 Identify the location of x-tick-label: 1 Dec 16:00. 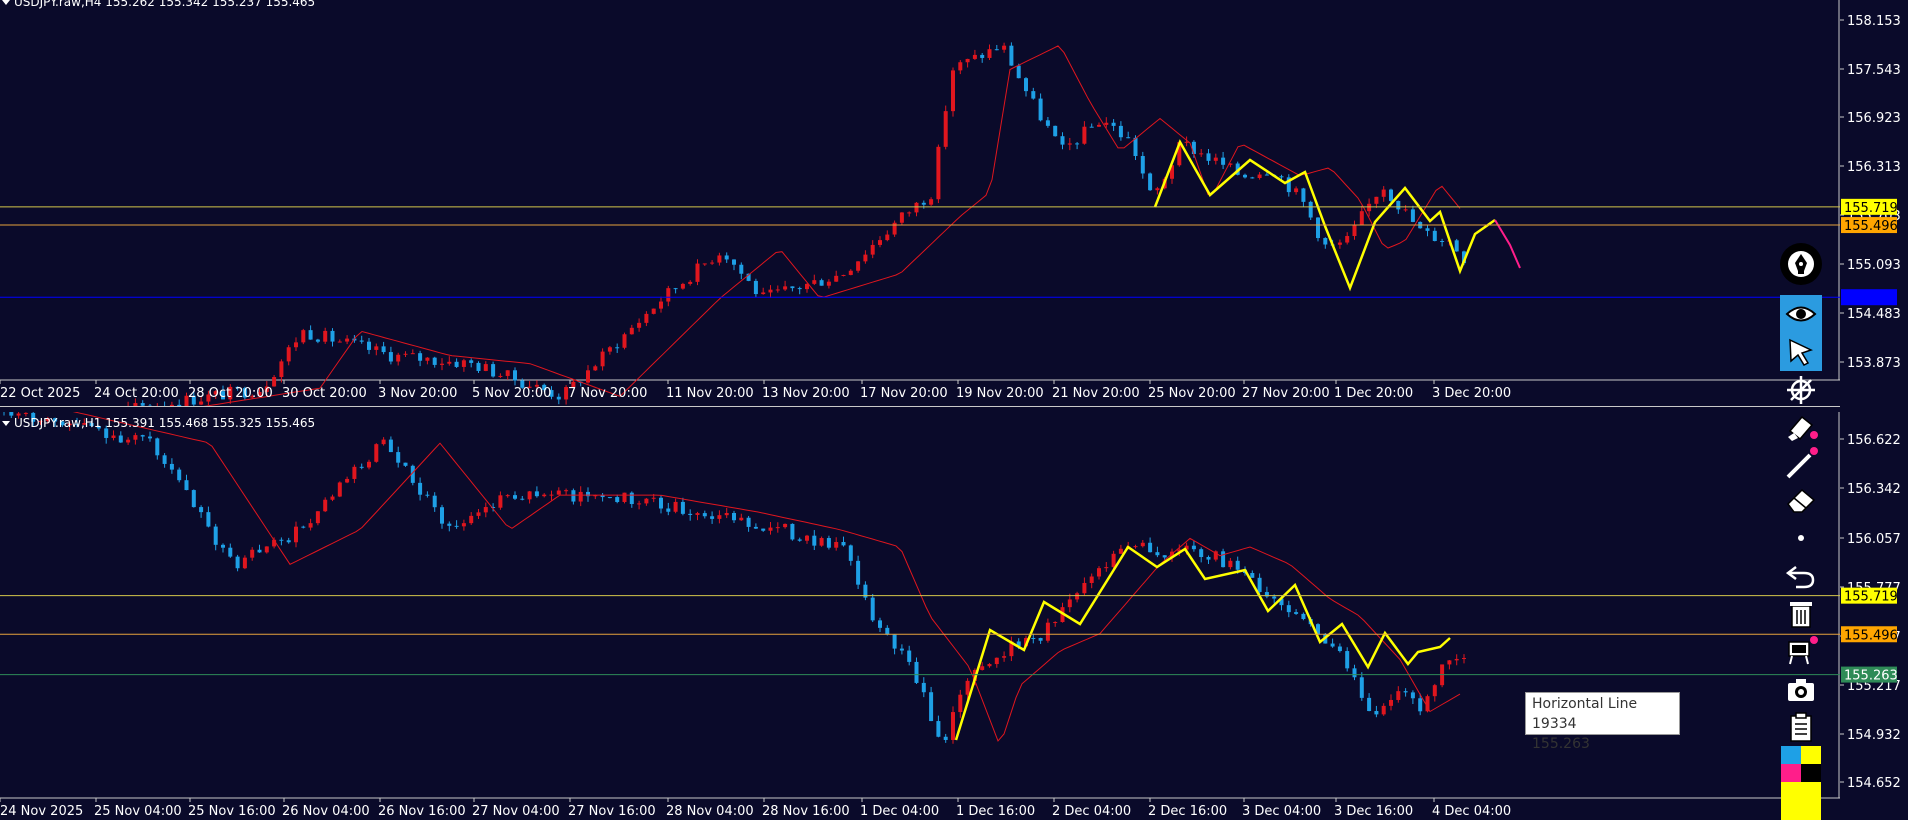
(995, 811).